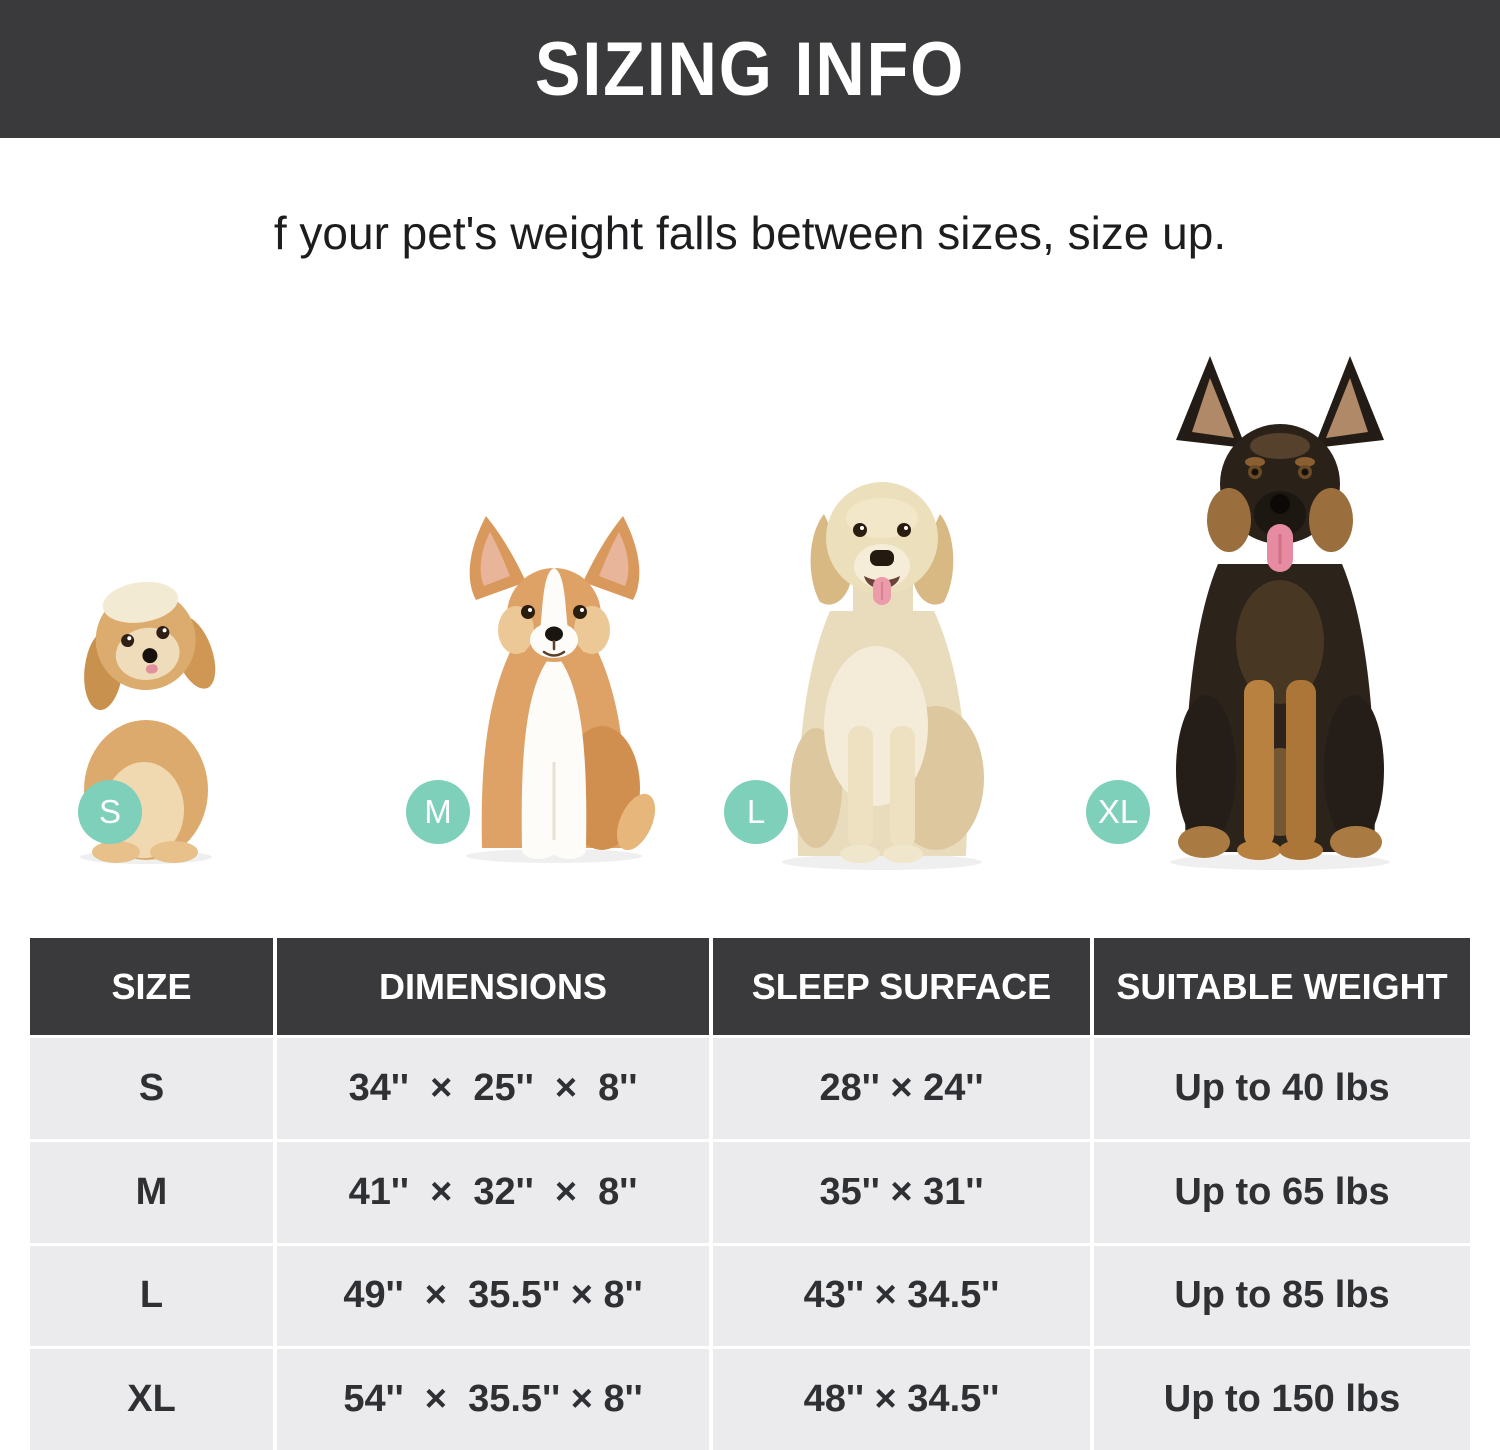 Image resolution: width=1500 pixels, height=1450 pixels. Describe the element at coordinates (1280, 613) in the screenshot. I see `german-shepherd-photo` at that location.